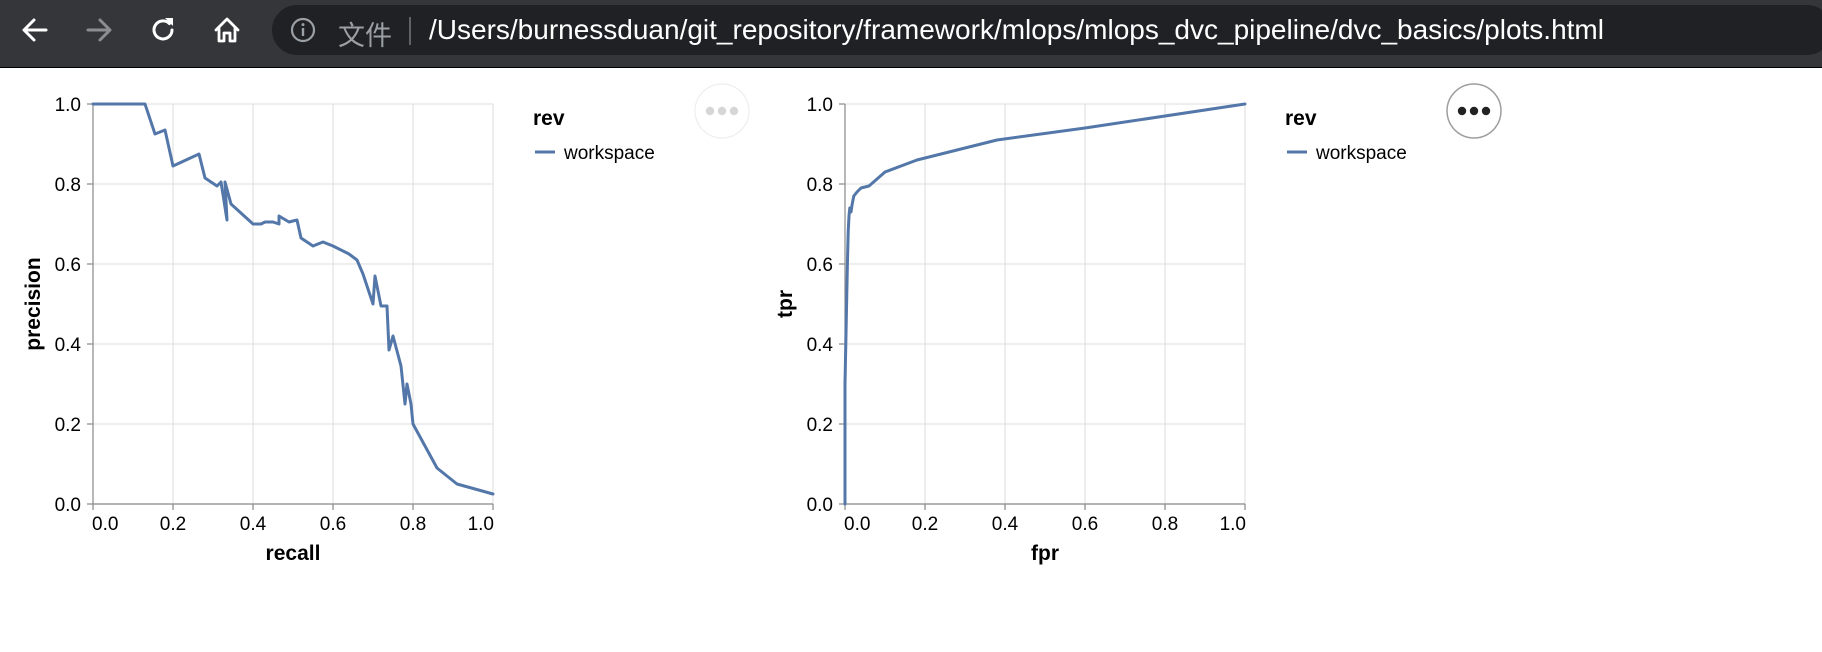  What do you see at coordinates (410, 31) in the screenshot?
I see `omnibox-divider` at bounding box center [410, 31].